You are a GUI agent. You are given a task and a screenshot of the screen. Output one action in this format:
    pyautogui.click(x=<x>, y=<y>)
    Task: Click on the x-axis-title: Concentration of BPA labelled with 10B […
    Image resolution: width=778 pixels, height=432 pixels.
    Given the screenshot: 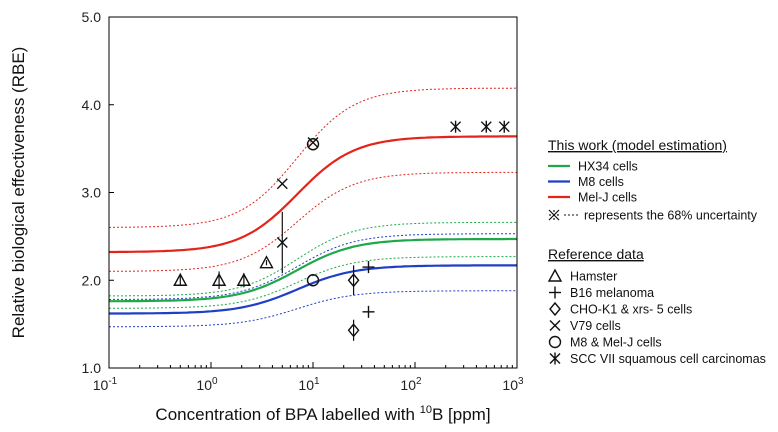 What is the action you would take?
    pyautogui.click(x=322, y=414)
    